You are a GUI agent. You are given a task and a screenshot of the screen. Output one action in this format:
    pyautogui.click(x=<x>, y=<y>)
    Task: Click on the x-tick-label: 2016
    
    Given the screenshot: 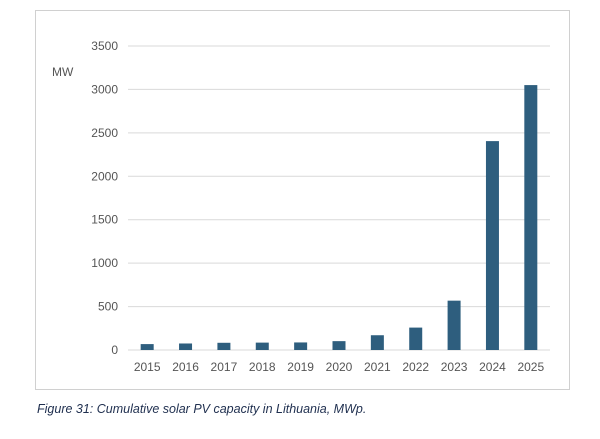 What is the action you would take?
    pyautogui.click(x=185, y=367)
    